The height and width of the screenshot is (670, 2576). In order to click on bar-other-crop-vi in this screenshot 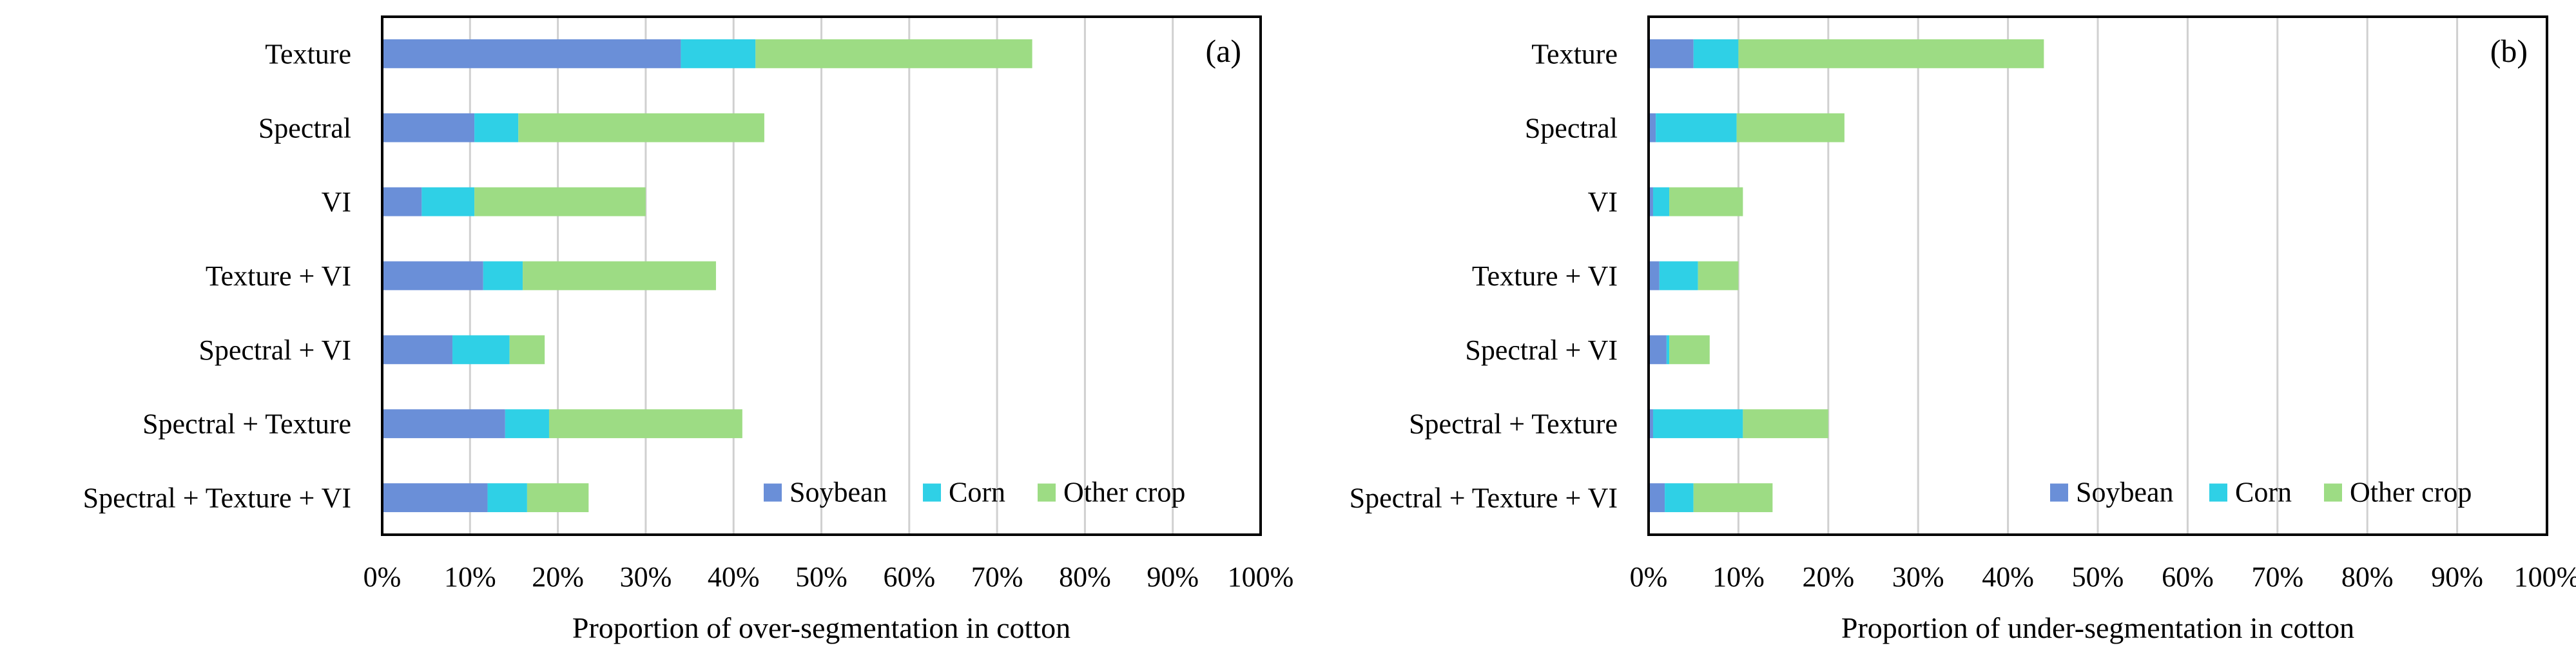, I will do `click(560, 202)`.